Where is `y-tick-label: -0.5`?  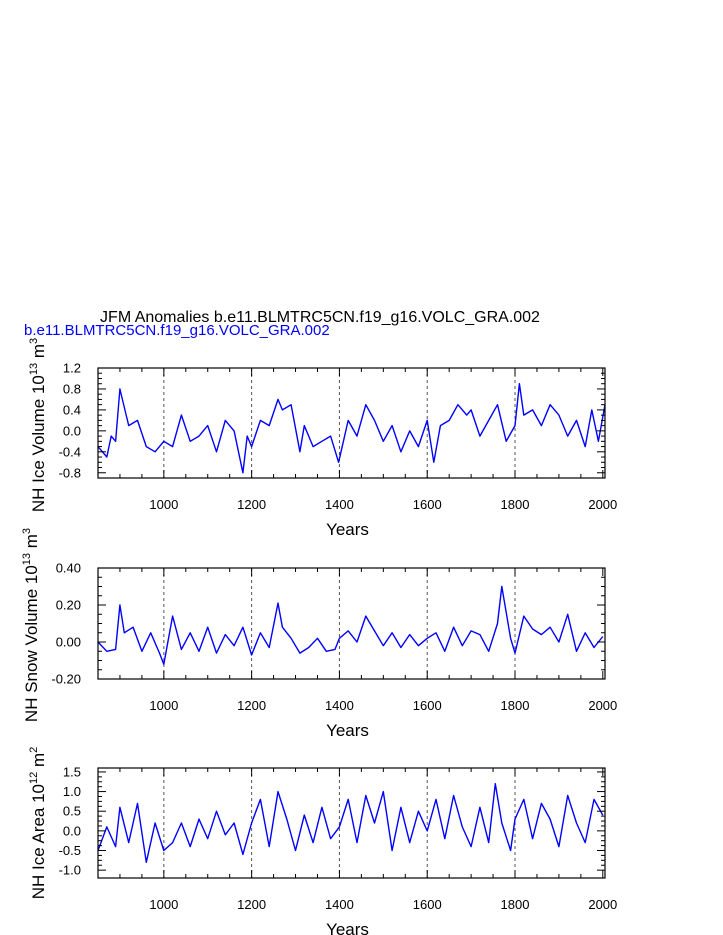 y-tick-label: -0.5 is located at coordinates (70, 850).